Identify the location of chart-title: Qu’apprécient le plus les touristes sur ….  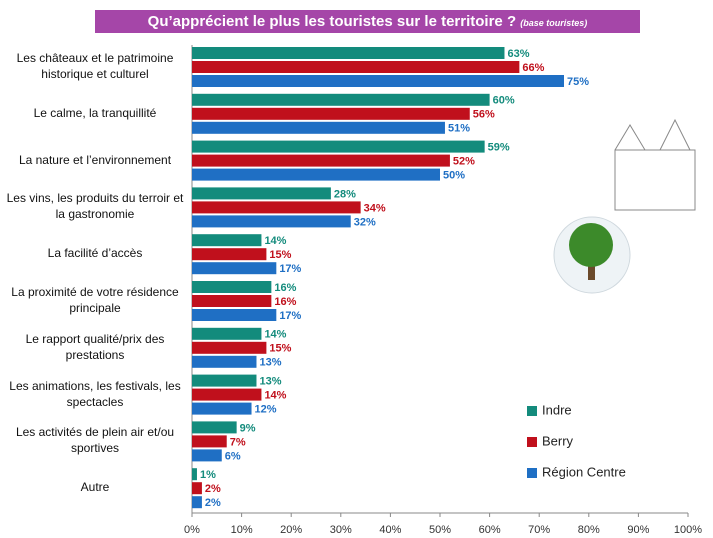
(332, 21).